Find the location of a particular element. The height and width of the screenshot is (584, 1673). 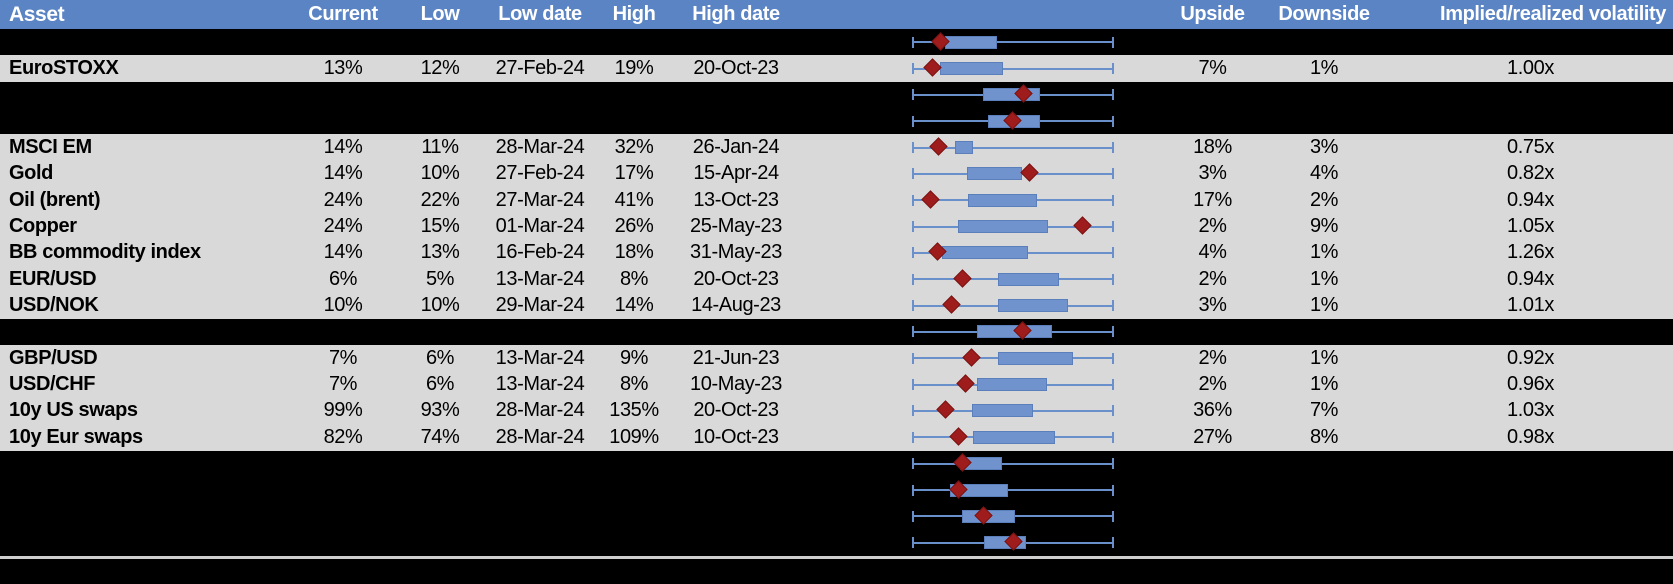

table-row: Gold 14% 10% 27-Feb-24 17% 15-Apr-24 3% 4% 0.82x is located at coordinates (836, 174).